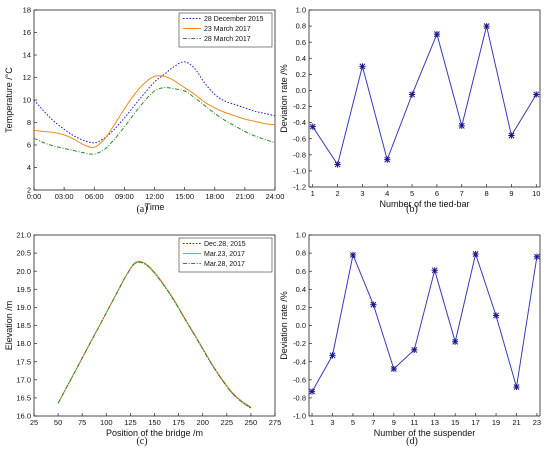 This screenshot has width=550, height=458. What do you see at coordinates (301, 271) in the screenshot?
I see `y-tick-label: 0.6` at bounding box center [301, 271].